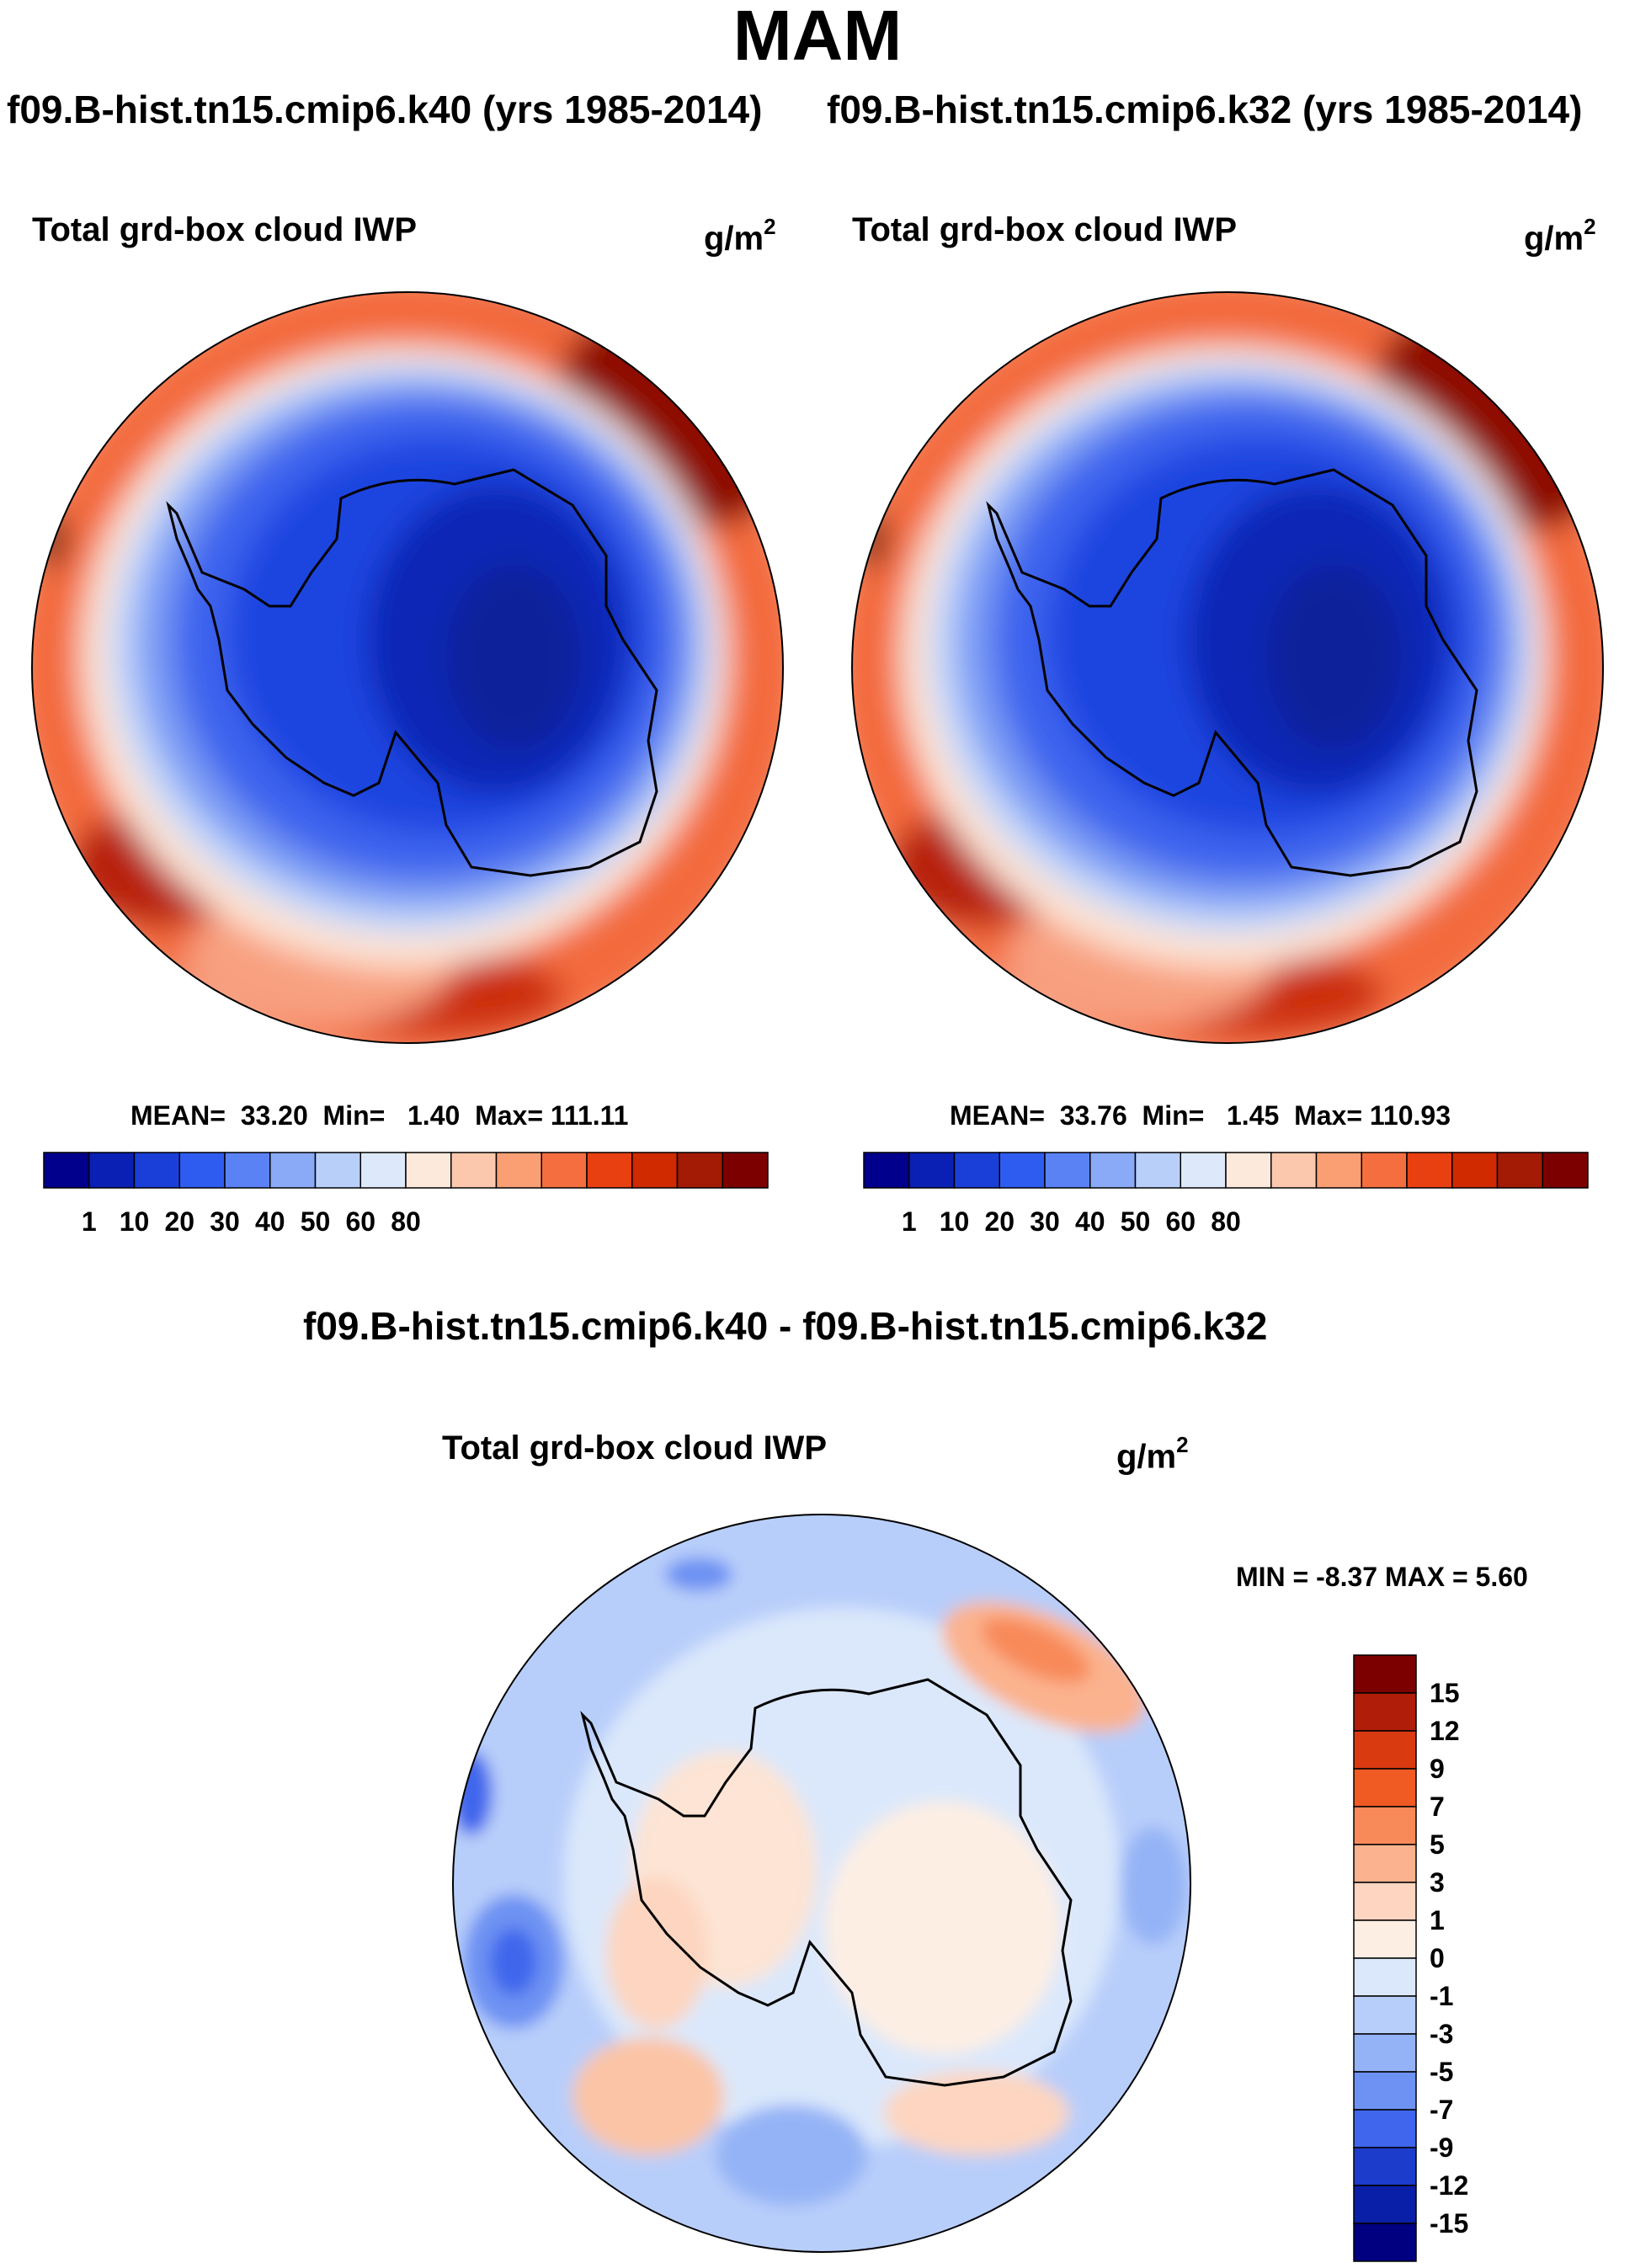 The image size is (1635, 2268). I want to click on colorbar-difference-tick-label: 5, so click(1437, 1845).